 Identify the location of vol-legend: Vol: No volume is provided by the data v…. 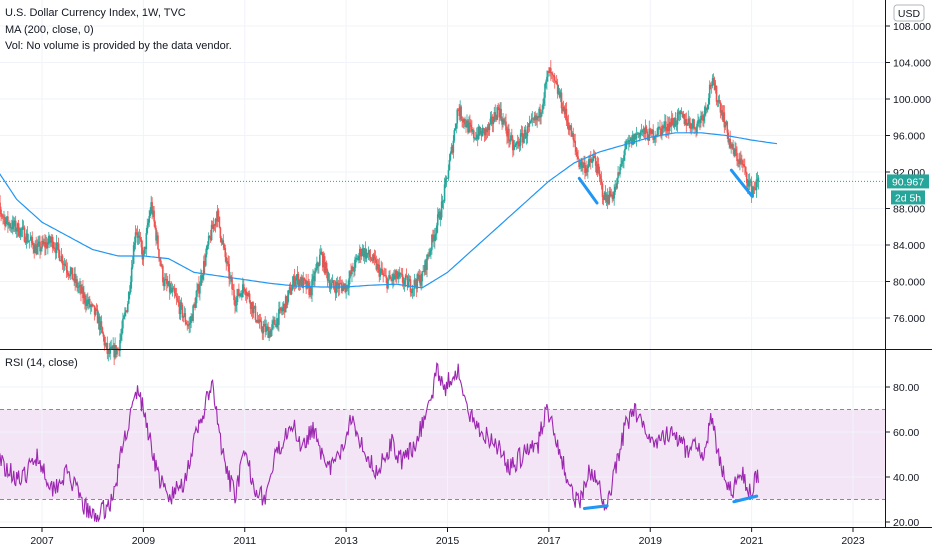
(118, 46).